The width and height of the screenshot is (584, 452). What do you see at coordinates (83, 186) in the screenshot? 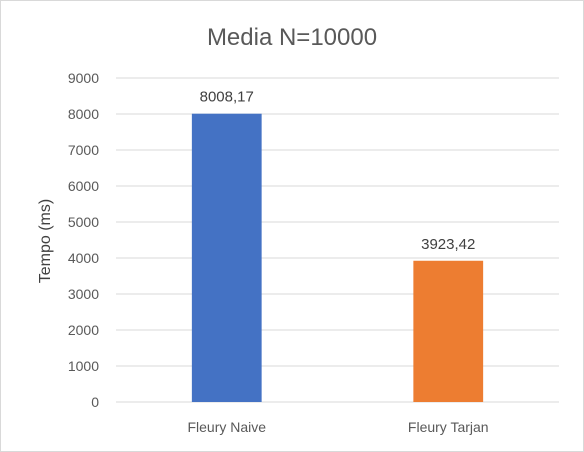
I see `y-tick-label: 6000` at bounding box center [83, 186].